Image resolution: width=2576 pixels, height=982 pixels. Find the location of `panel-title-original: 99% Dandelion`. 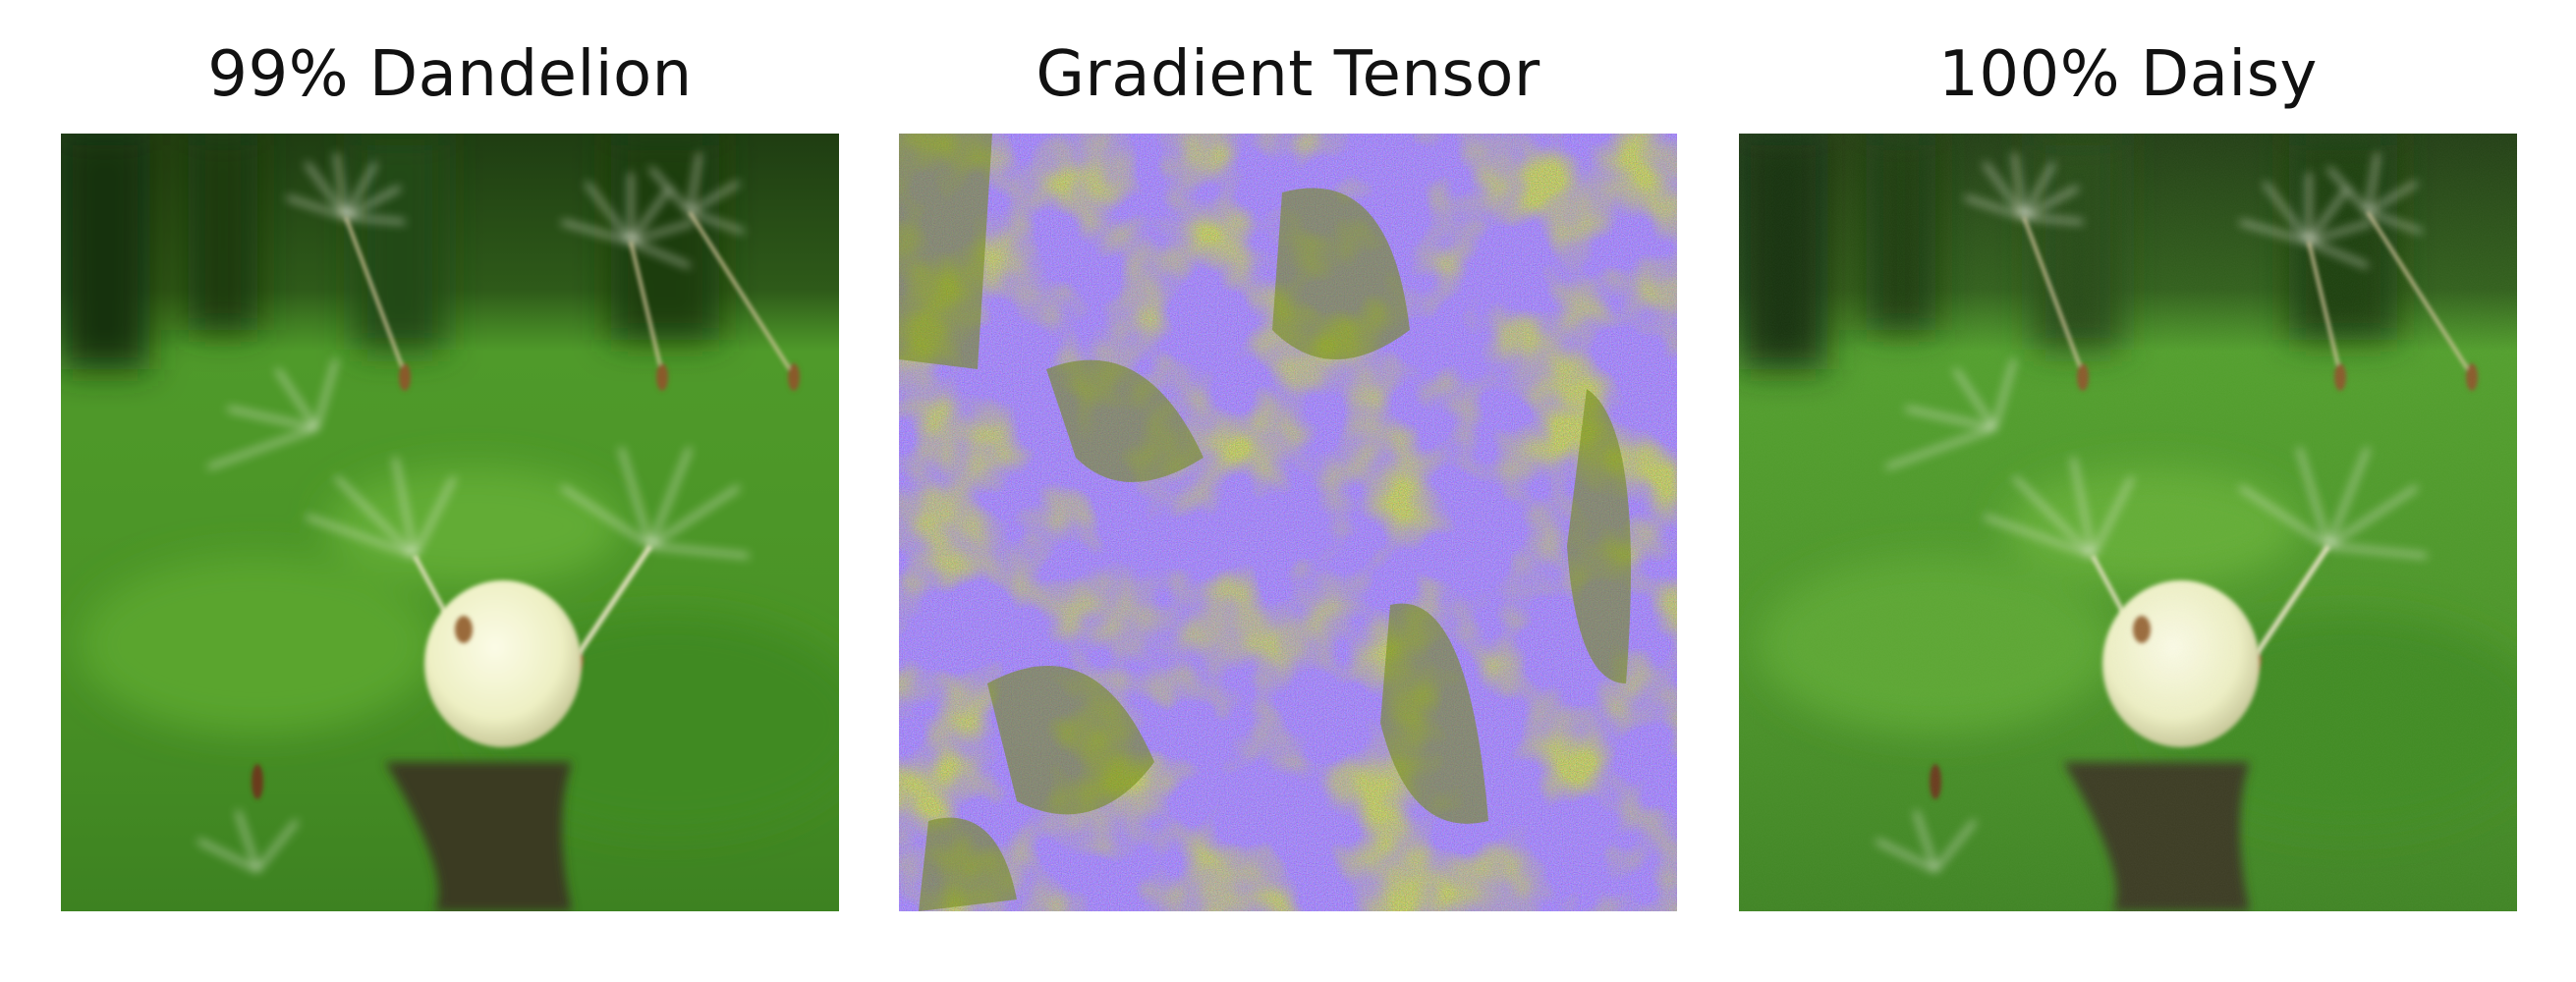

panel-title-original: 99% Dandelion is located at coordinates (450, 74).